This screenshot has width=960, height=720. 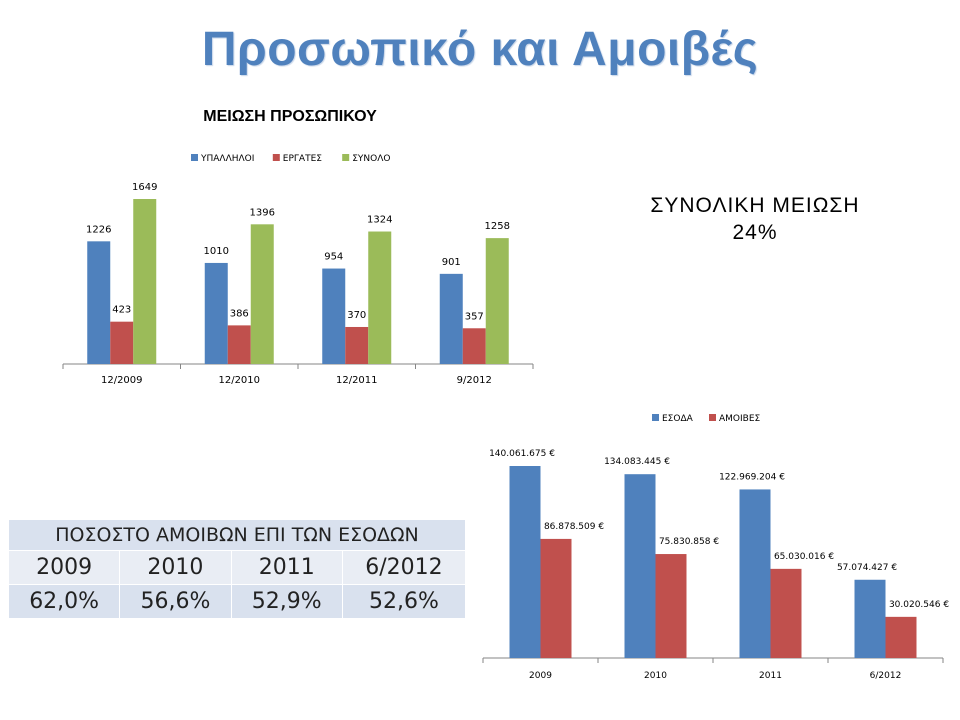 What do you see at coordinates (474, 380) in the screenshot?
I see `x-tick-label: 9/2012` at bounding box center [474, 380].